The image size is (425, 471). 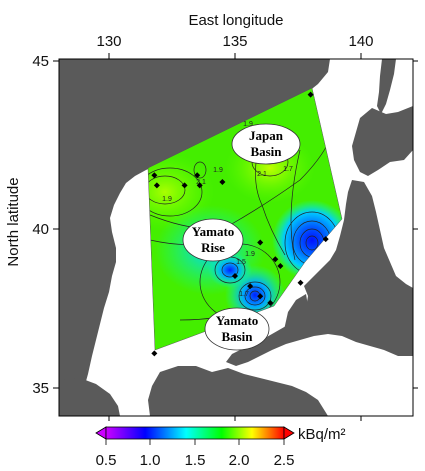 What do you see at coordinates (289, 433) in the screenshot?
I see `colorbar-max-arrow` at bounding box center [289, 433].